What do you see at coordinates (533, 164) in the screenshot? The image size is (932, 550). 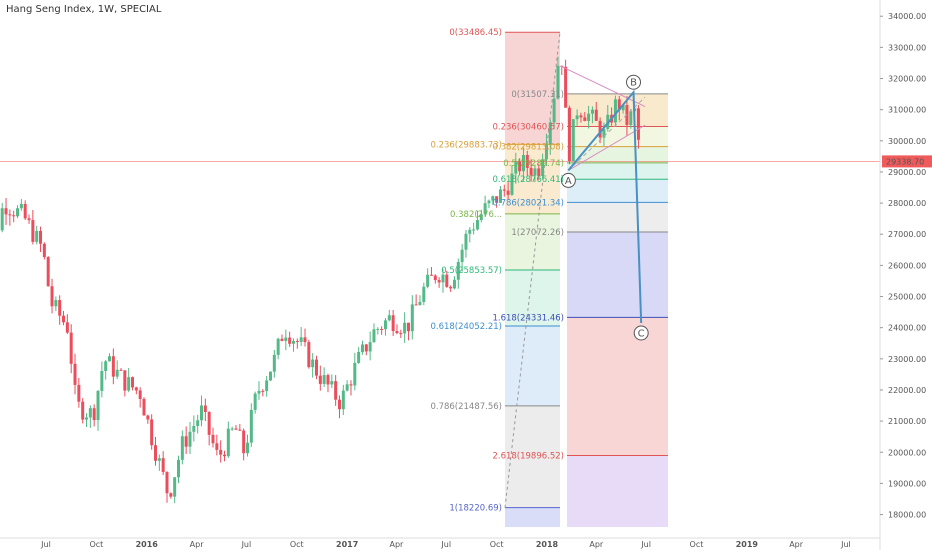 I see `fib-ext-label: 0.5(29289.74)` at bounding box center [533, 164].